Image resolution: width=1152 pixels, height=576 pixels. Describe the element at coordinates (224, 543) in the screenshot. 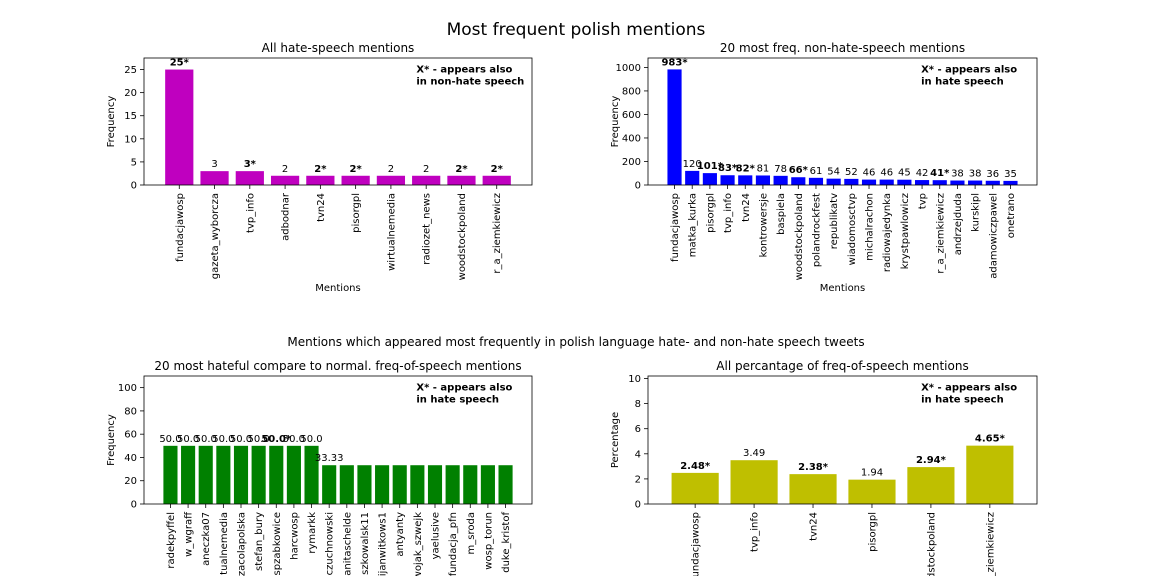

I see `x-tick-label: tualnemedia` at that location.